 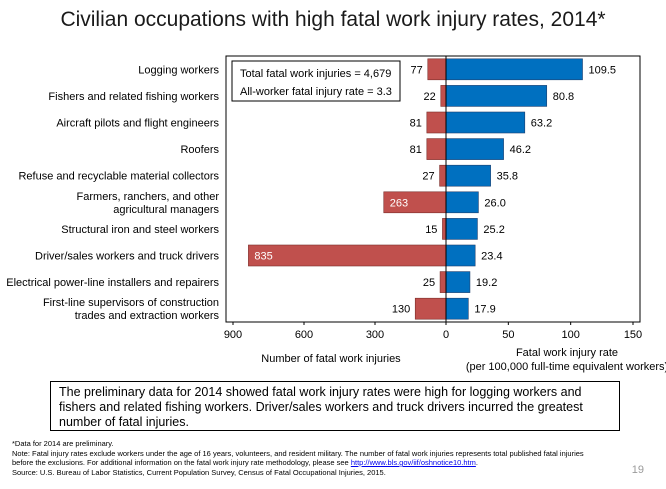 What do you see at coordinates (148, 197) in the screenshot?
I see `category-label: Farmers, ranchers, and other` at bounding box center [148, 197].